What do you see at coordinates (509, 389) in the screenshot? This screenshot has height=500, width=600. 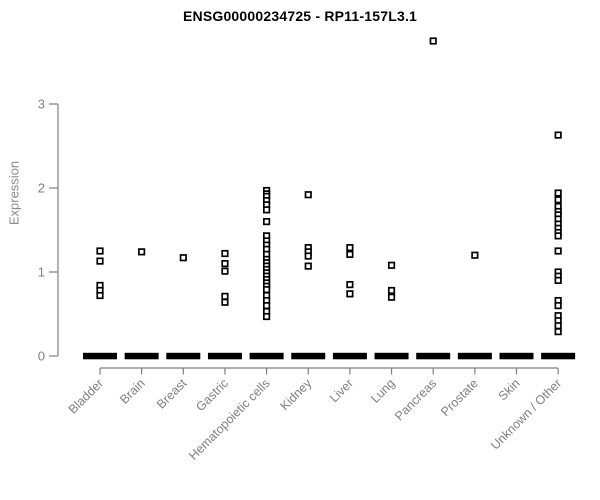 I see `x-tick-label: Skin` at bounding box center [509, 389].